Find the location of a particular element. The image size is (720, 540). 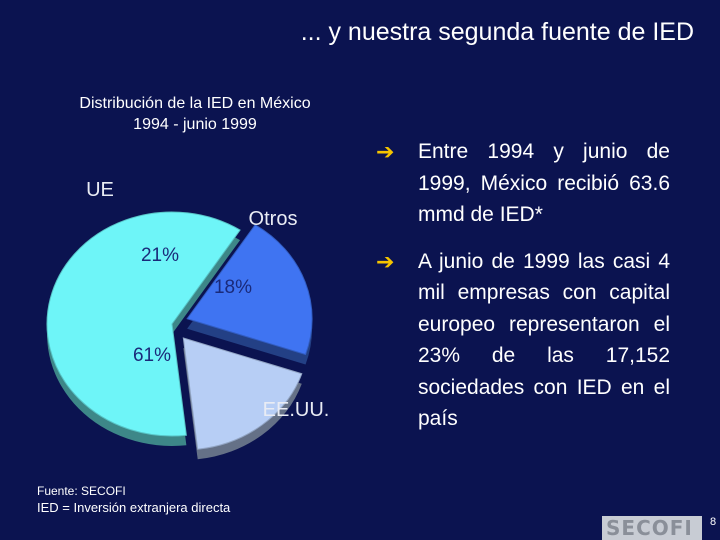

slice-value-label: 18% is located at coordinates (233, 287).